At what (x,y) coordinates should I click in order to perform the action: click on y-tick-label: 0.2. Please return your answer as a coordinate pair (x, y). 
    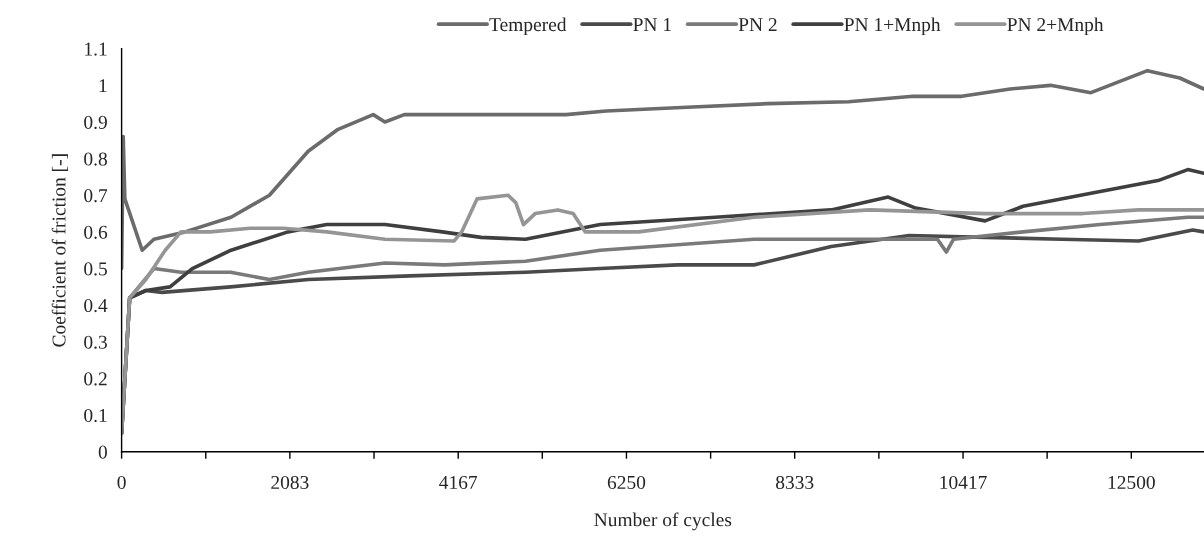
    Looking at the image, I should click on (95, 379).